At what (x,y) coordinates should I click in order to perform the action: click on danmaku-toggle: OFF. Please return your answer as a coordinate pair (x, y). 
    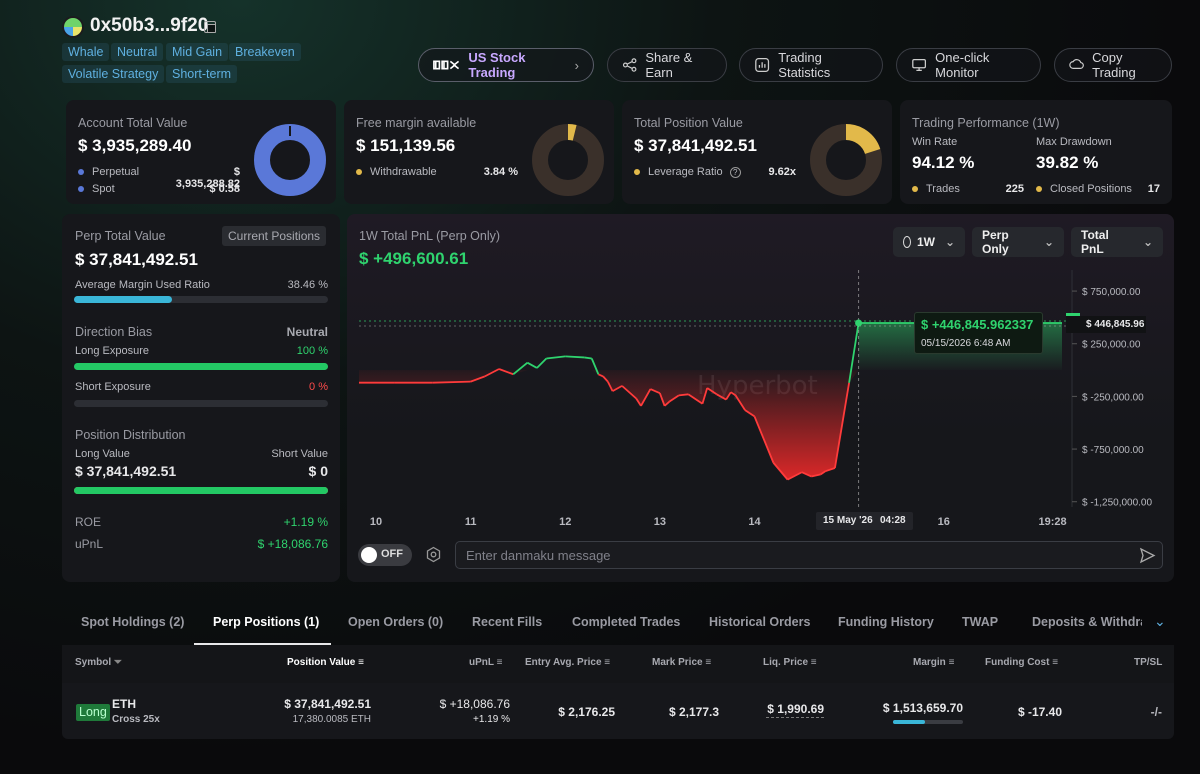
    Looking at the image, I should click on (385, 555).